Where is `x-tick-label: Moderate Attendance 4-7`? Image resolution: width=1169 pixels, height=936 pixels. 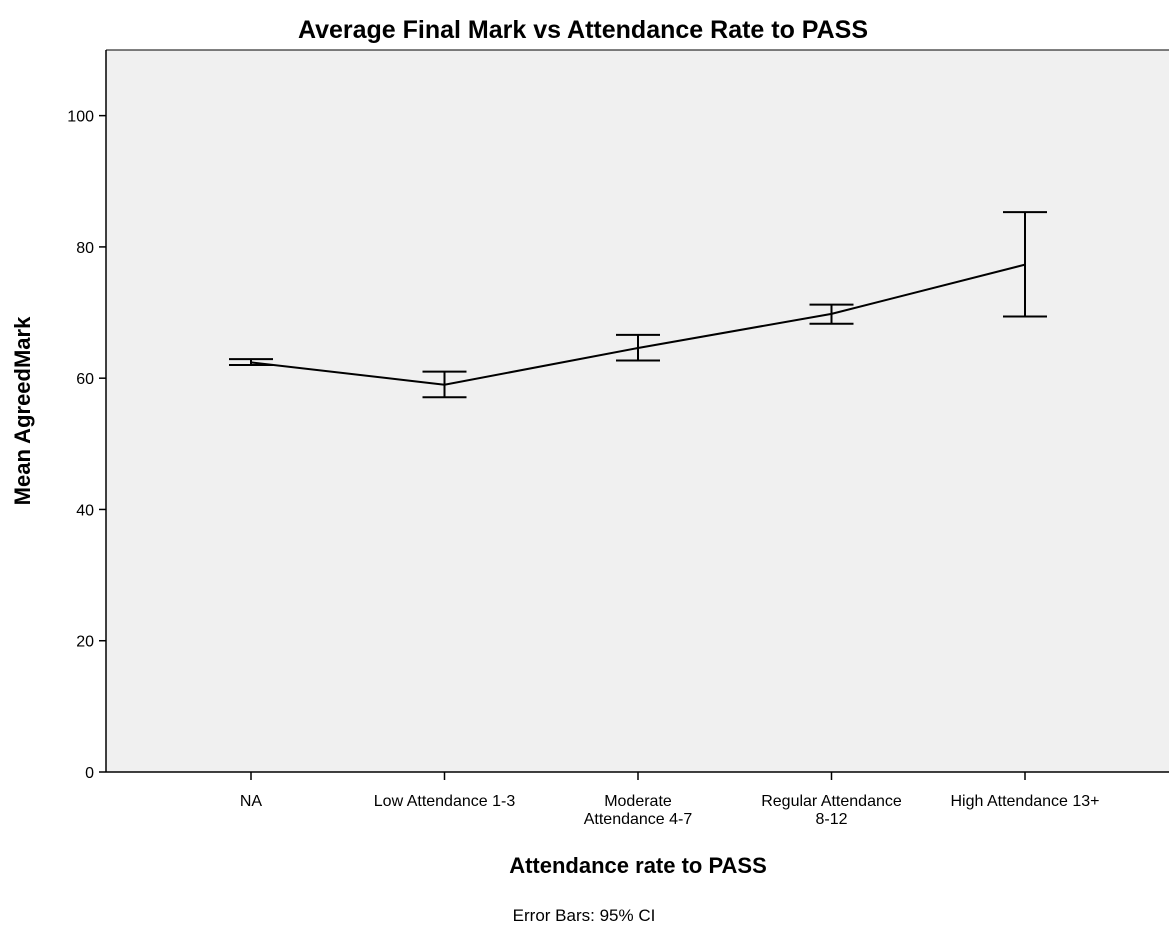
x-tick-label: Moderate Attendance 4-7 is located at coordinates (638, 810).